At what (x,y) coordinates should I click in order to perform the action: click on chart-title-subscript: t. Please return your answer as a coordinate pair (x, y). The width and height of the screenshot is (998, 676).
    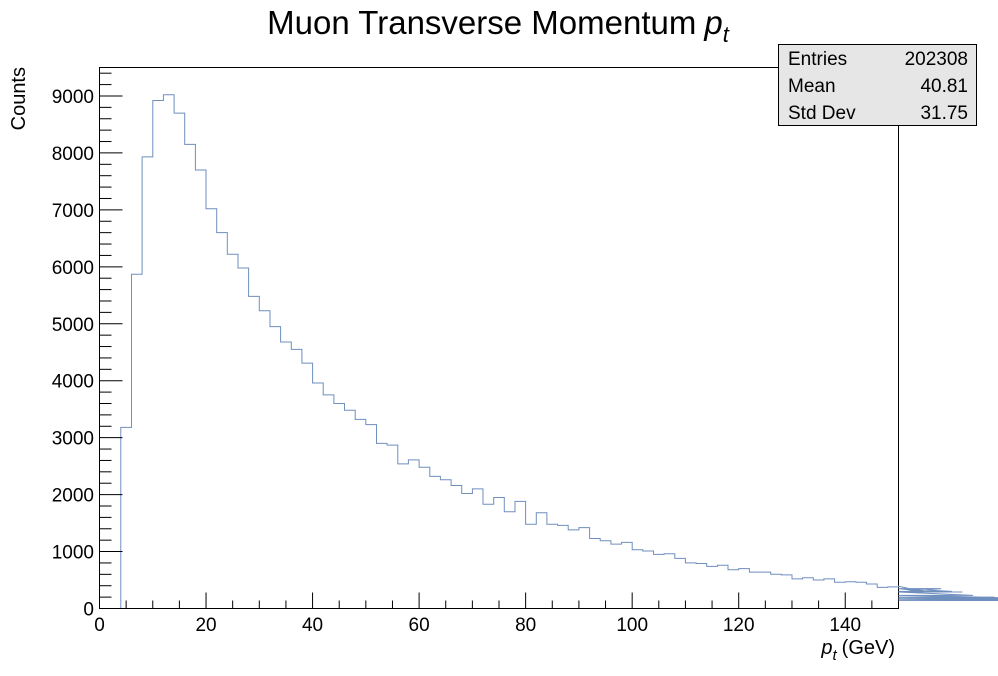
    Looking at the image, I should click on (726, 34).